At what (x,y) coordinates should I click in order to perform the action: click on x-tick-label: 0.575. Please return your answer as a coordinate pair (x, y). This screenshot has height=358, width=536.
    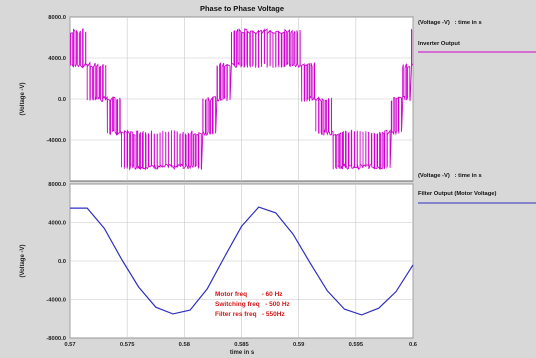
    Looking at the image, I should click on (127, 345).